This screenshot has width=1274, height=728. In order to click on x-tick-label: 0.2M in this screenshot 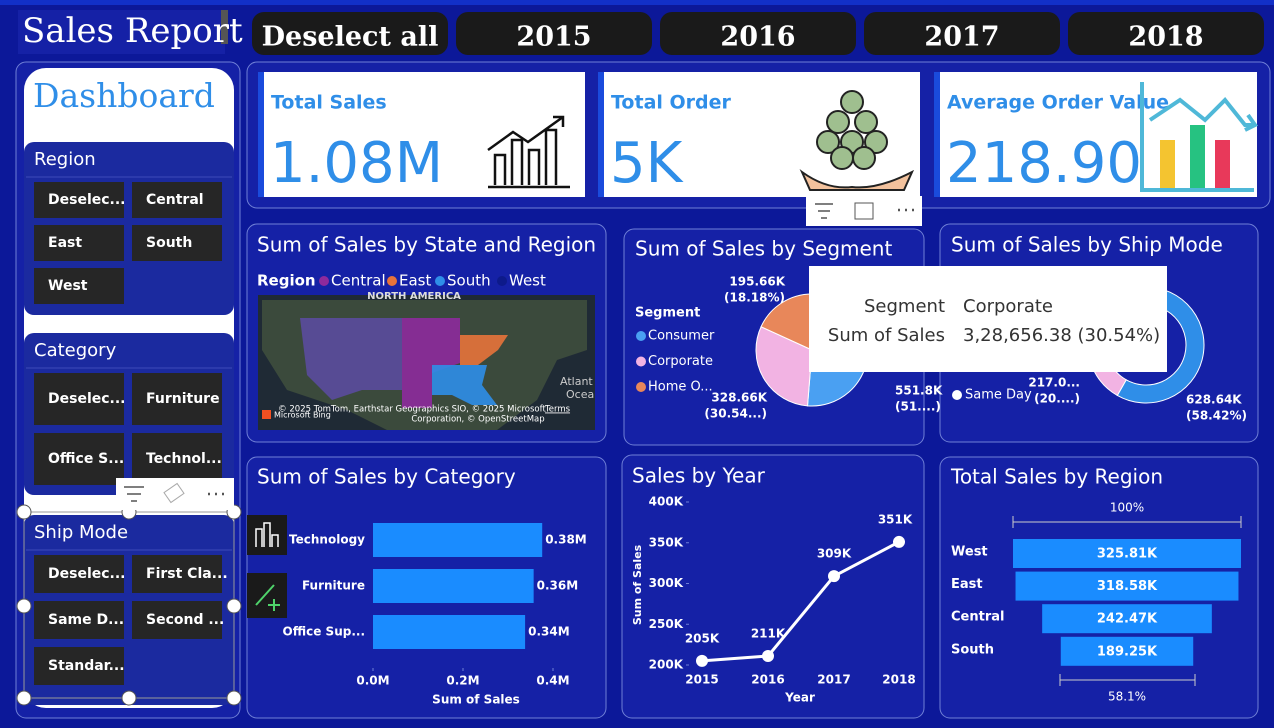, I will do `click(462, 681)`.